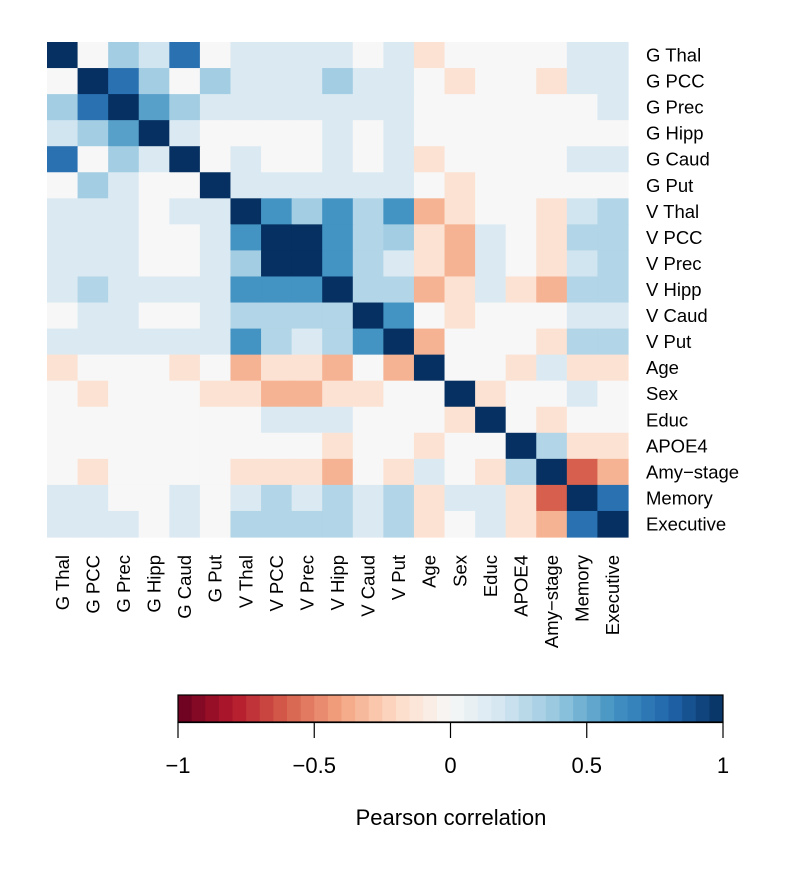  What do you see at coordinates (338, 290) in the screenshot?
I see `heatmap-cell-v-hipp-v-hipp` at bounding box center [338, 290].